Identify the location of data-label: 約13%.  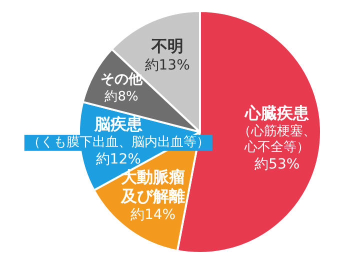
(167, 66).